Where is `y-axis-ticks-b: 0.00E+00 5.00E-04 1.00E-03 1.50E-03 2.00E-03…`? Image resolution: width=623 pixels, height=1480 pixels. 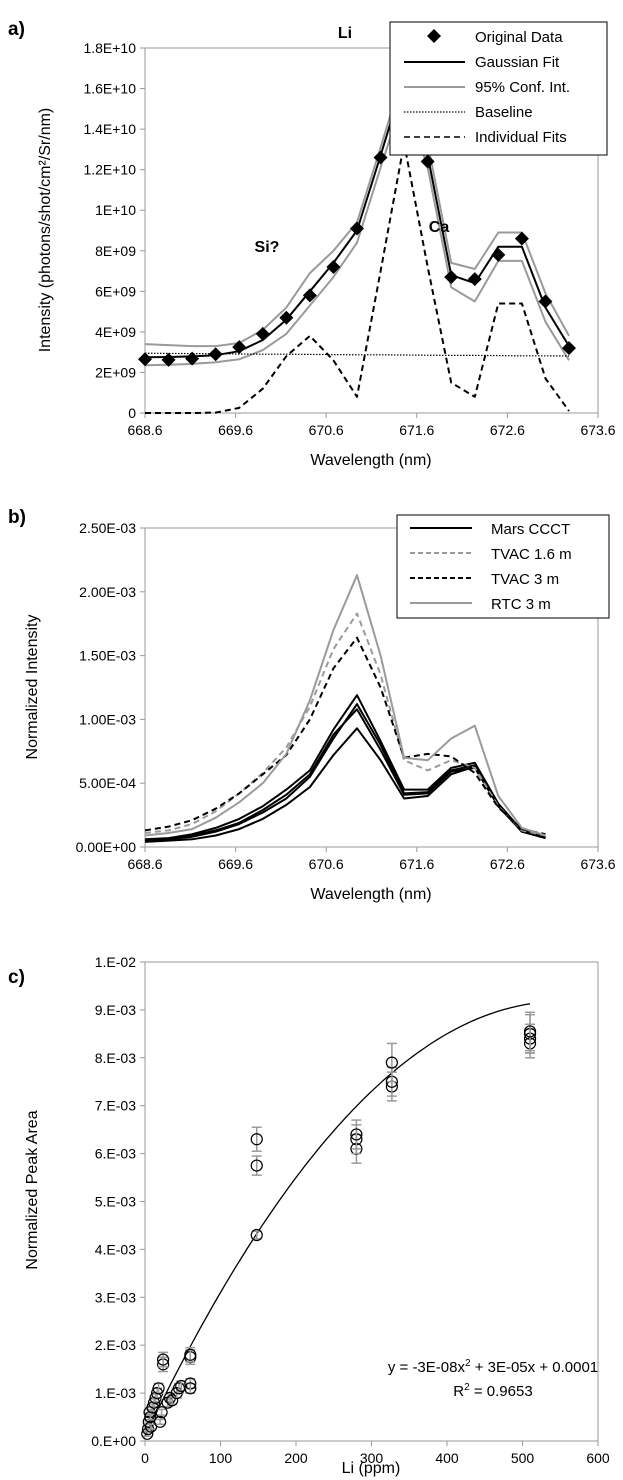
y-axis-ticks-b: 0.00E+00 5.00E-04 1.00E-03 1.50E-03 2.00E-03… is located at coordinates (110, 687).